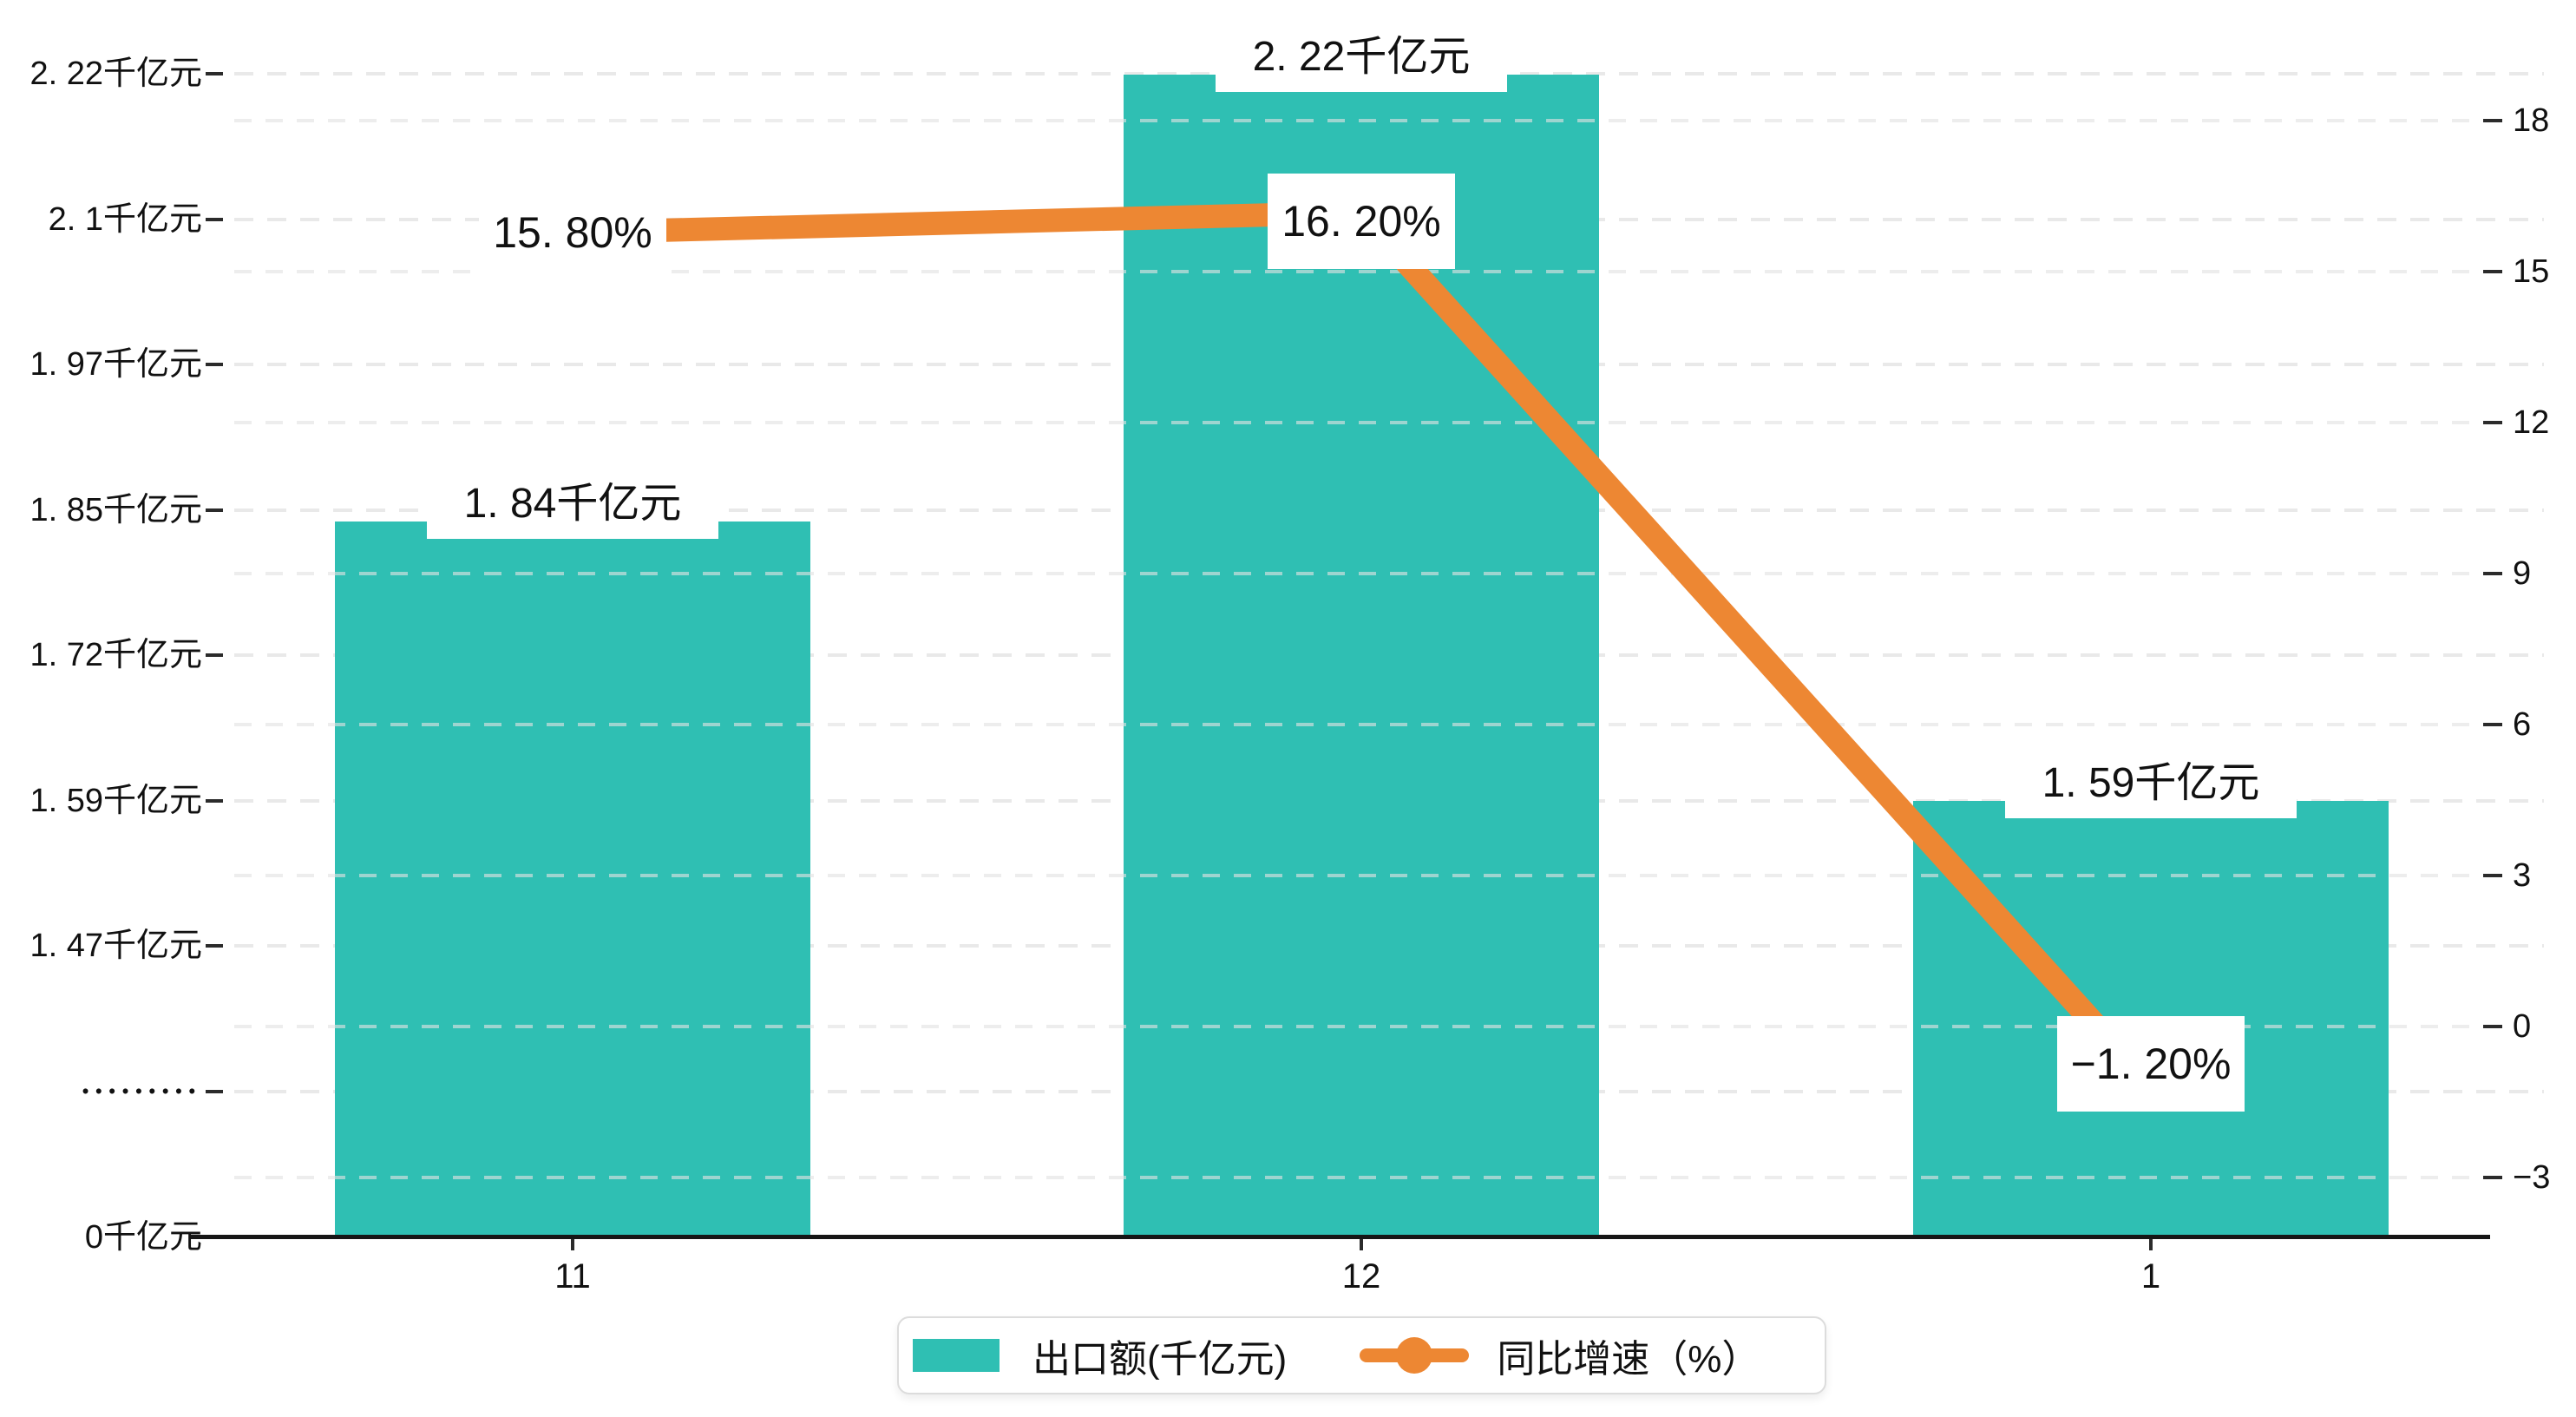  I want to click on right-axis-tick-label: 0, so click(2522, 1026).